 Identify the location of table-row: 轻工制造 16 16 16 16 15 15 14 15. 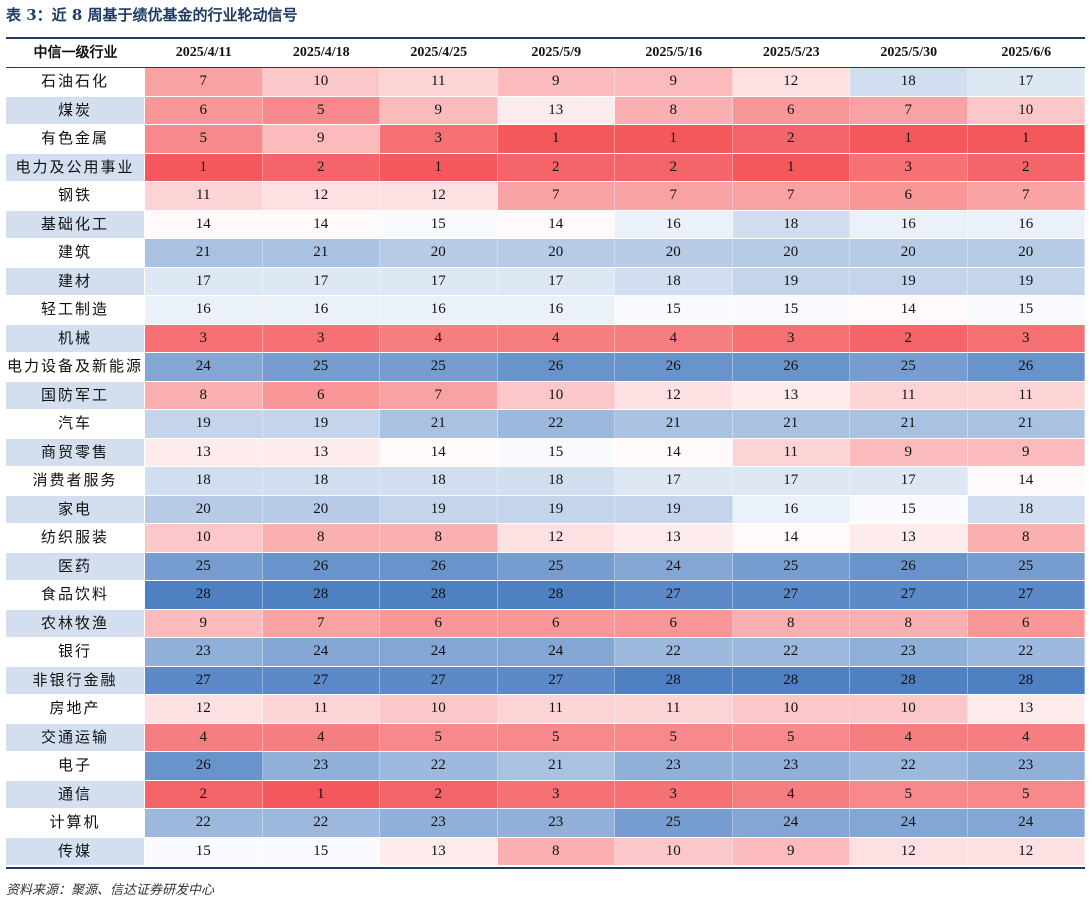
(545, 310).